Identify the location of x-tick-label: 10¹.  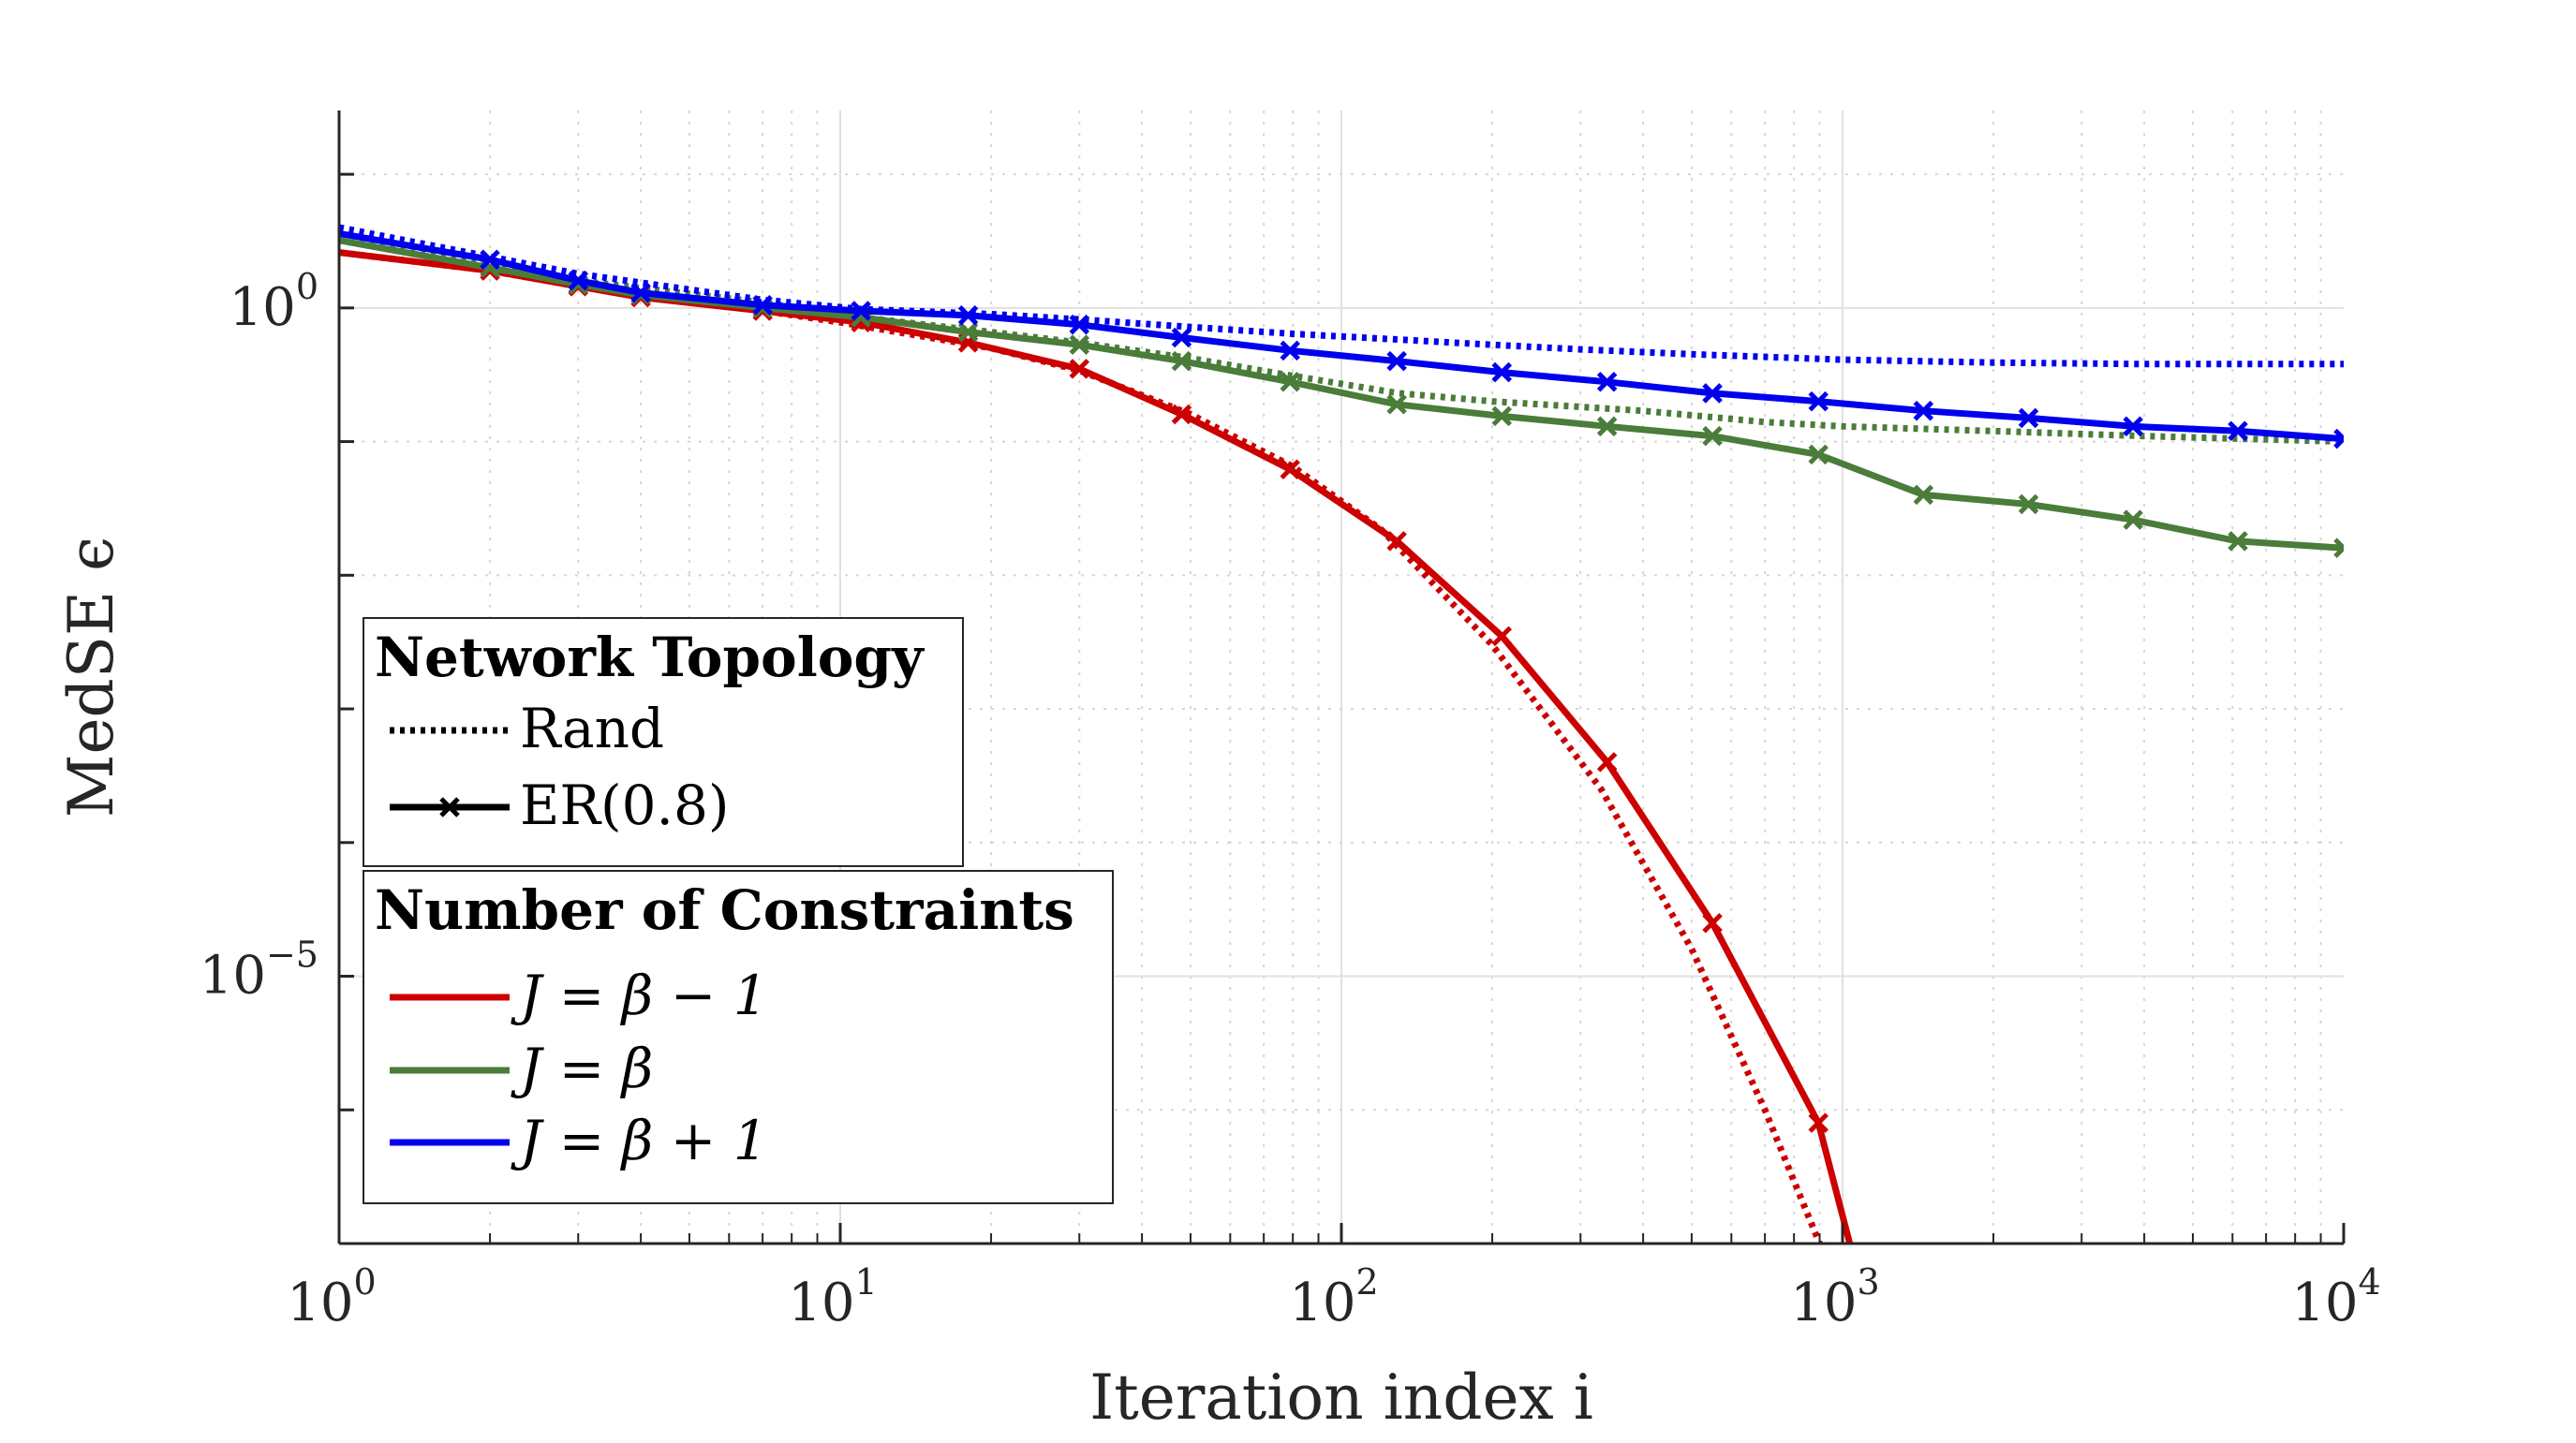
(832, 1297).